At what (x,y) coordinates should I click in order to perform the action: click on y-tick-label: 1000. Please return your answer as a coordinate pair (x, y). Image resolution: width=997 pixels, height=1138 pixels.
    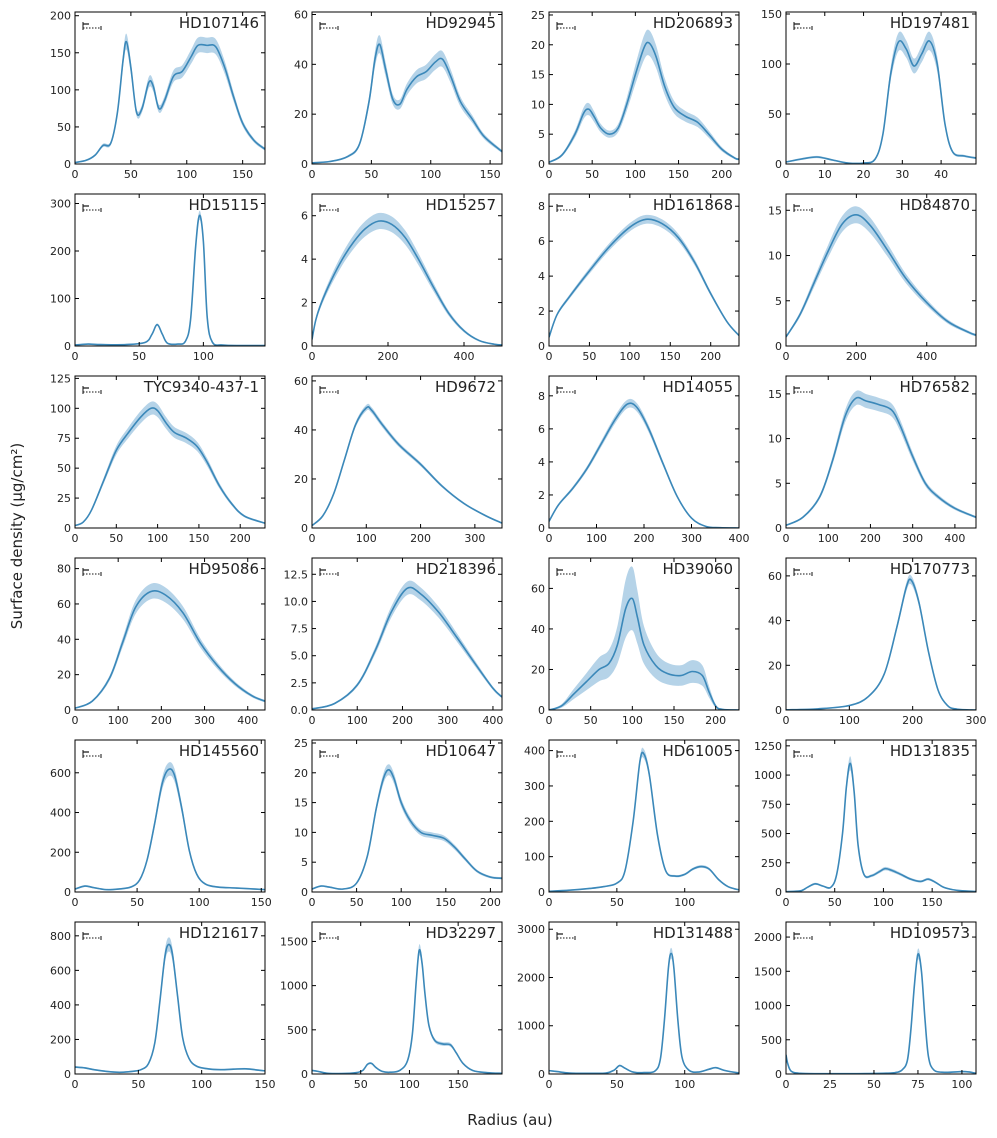
    Looking at the image, I should click on (768, 1006).